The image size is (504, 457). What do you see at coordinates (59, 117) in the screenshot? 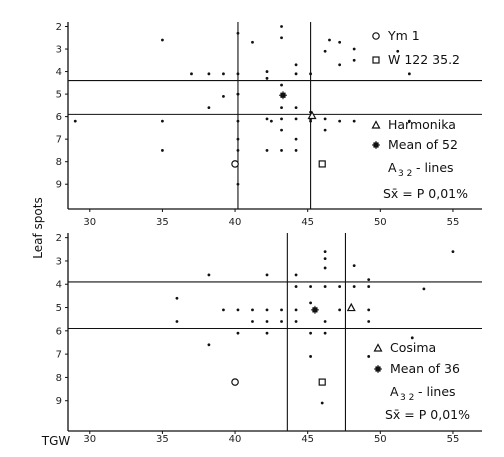
I see `y-tick-label: 6` at bounding box center [59, 117].